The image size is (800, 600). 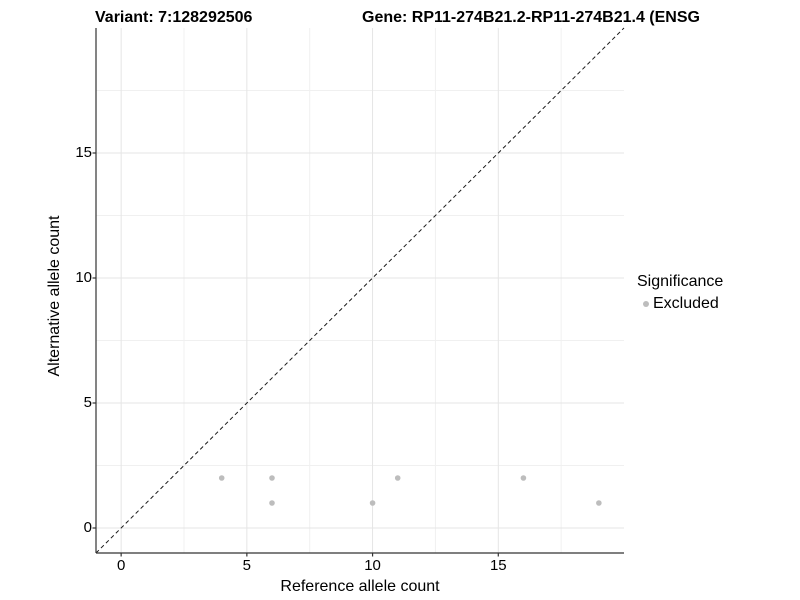 What do you see at coordinates (174, 17) in the screenshot?
I see `variant-title: Variant: 7:128292506` at bounding box center [174, 17].